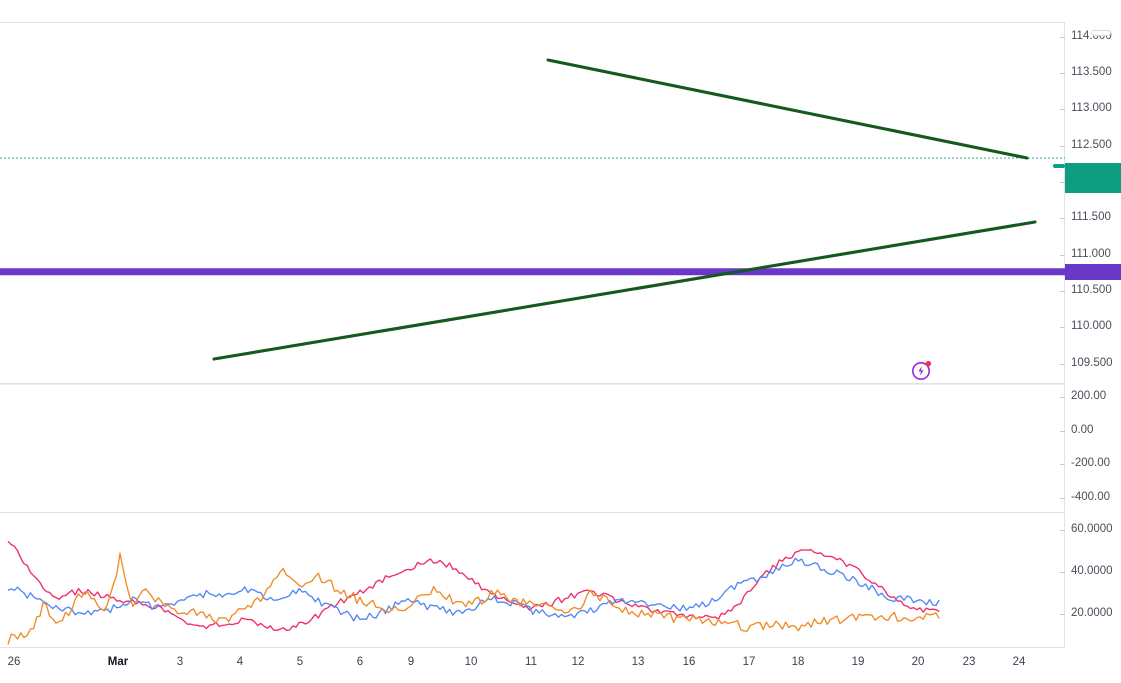 This screenshot has height=683, width=1121. I want to click on last-price-tag, so click(1093, 178).